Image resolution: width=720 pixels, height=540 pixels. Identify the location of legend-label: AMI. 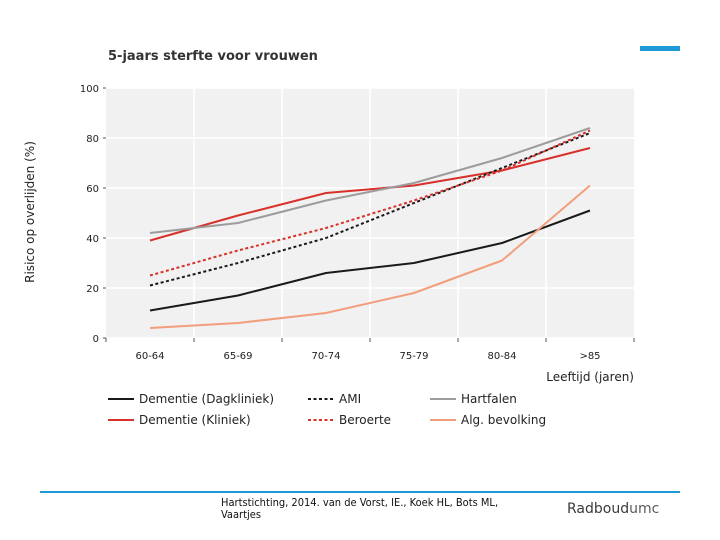
(350, 399).